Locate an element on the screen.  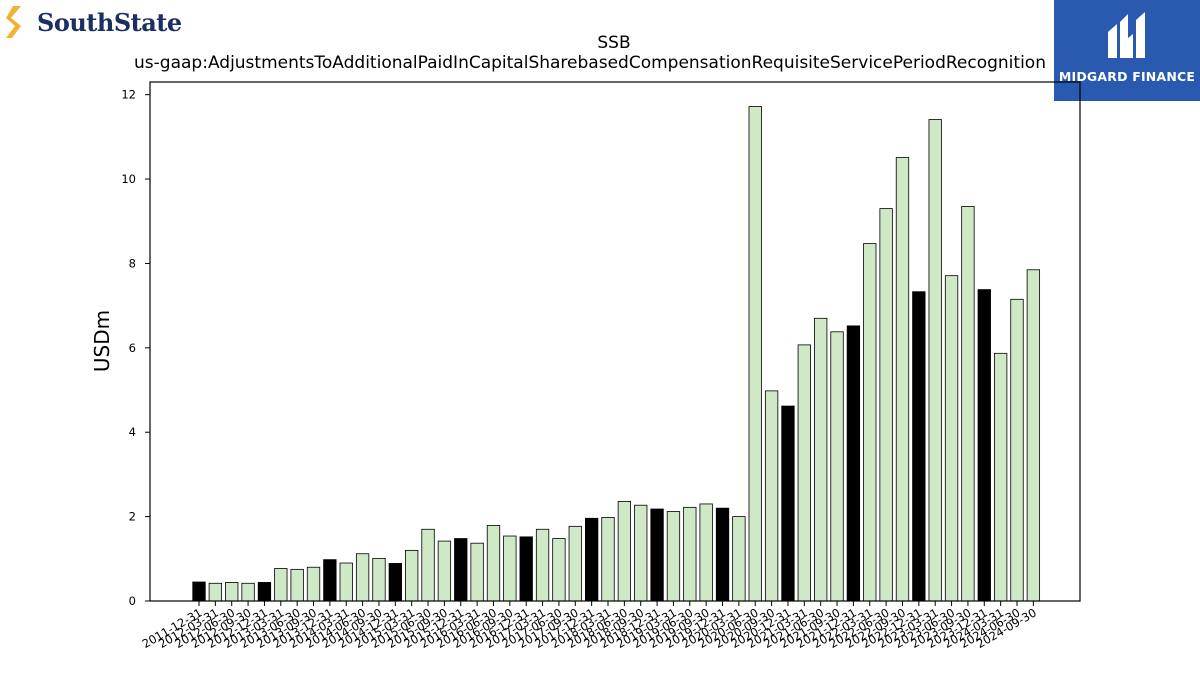
y-tick-label: 0 is located at coordinates (132, 601).